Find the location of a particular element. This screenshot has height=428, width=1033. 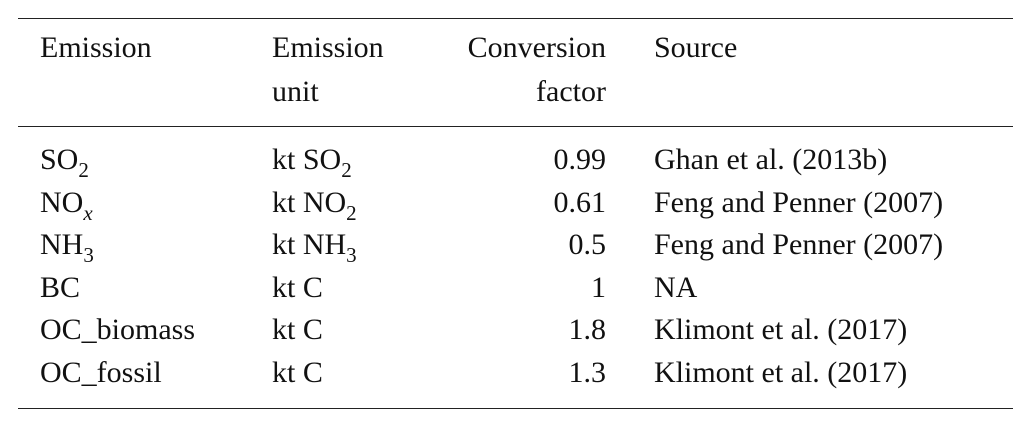

factor-cell: 1.3 is located at coordinates (587, 372).